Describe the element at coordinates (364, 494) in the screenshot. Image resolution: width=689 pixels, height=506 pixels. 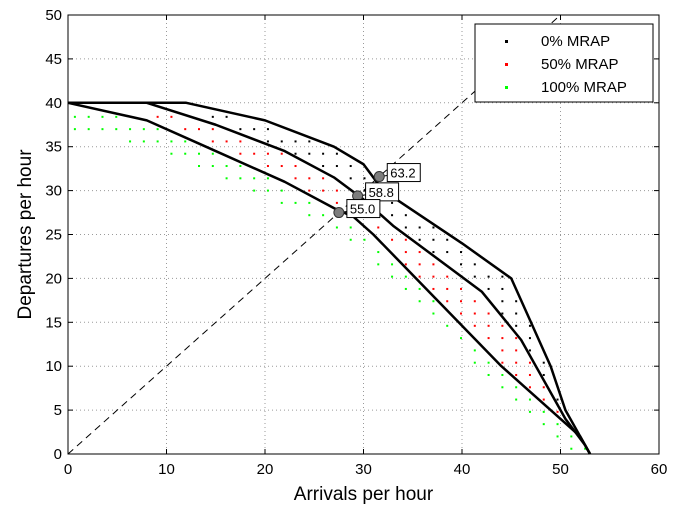
I see `x-axis-label: Arrivals per hour` at that location.